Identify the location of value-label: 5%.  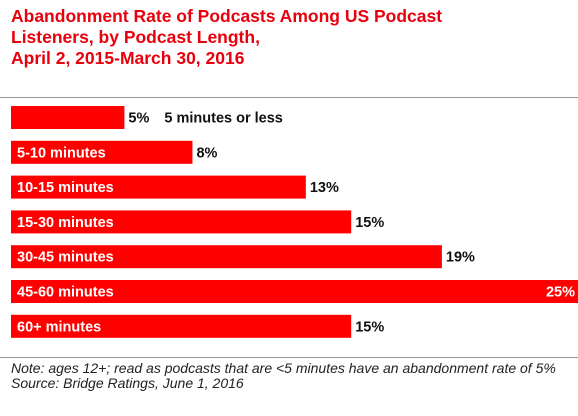
(138, 119).